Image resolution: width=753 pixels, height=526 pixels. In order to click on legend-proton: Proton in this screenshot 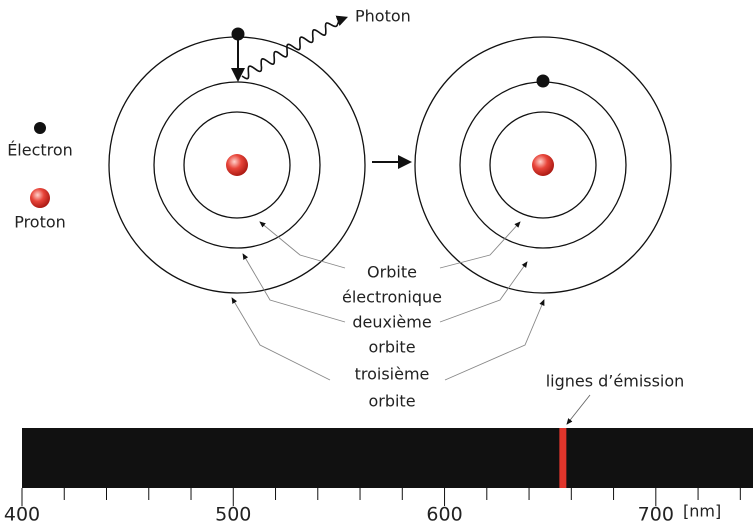, I will do `click(40, 222)`.